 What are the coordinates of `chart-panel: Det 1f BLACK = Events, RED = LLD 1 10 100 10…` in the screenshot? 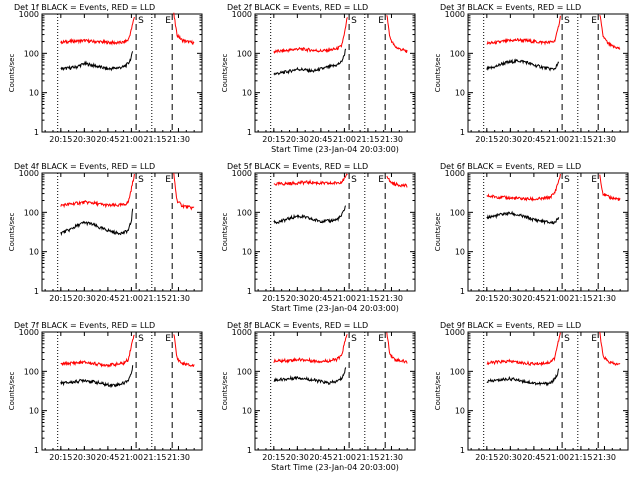 It's located at (105, 73).